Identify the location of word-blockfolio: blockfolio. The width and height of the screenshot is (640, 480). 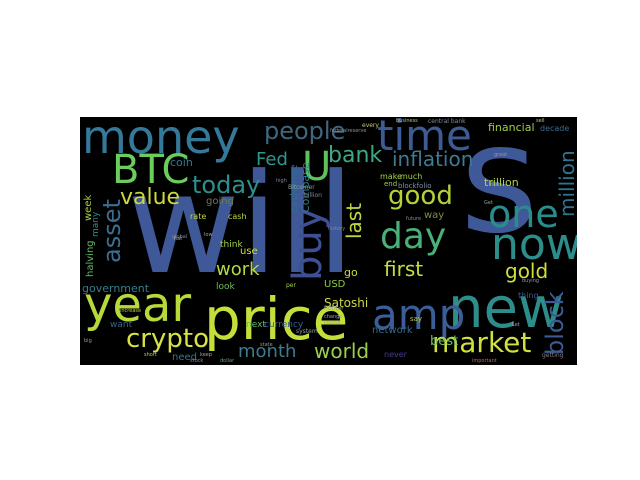
(415, 186).